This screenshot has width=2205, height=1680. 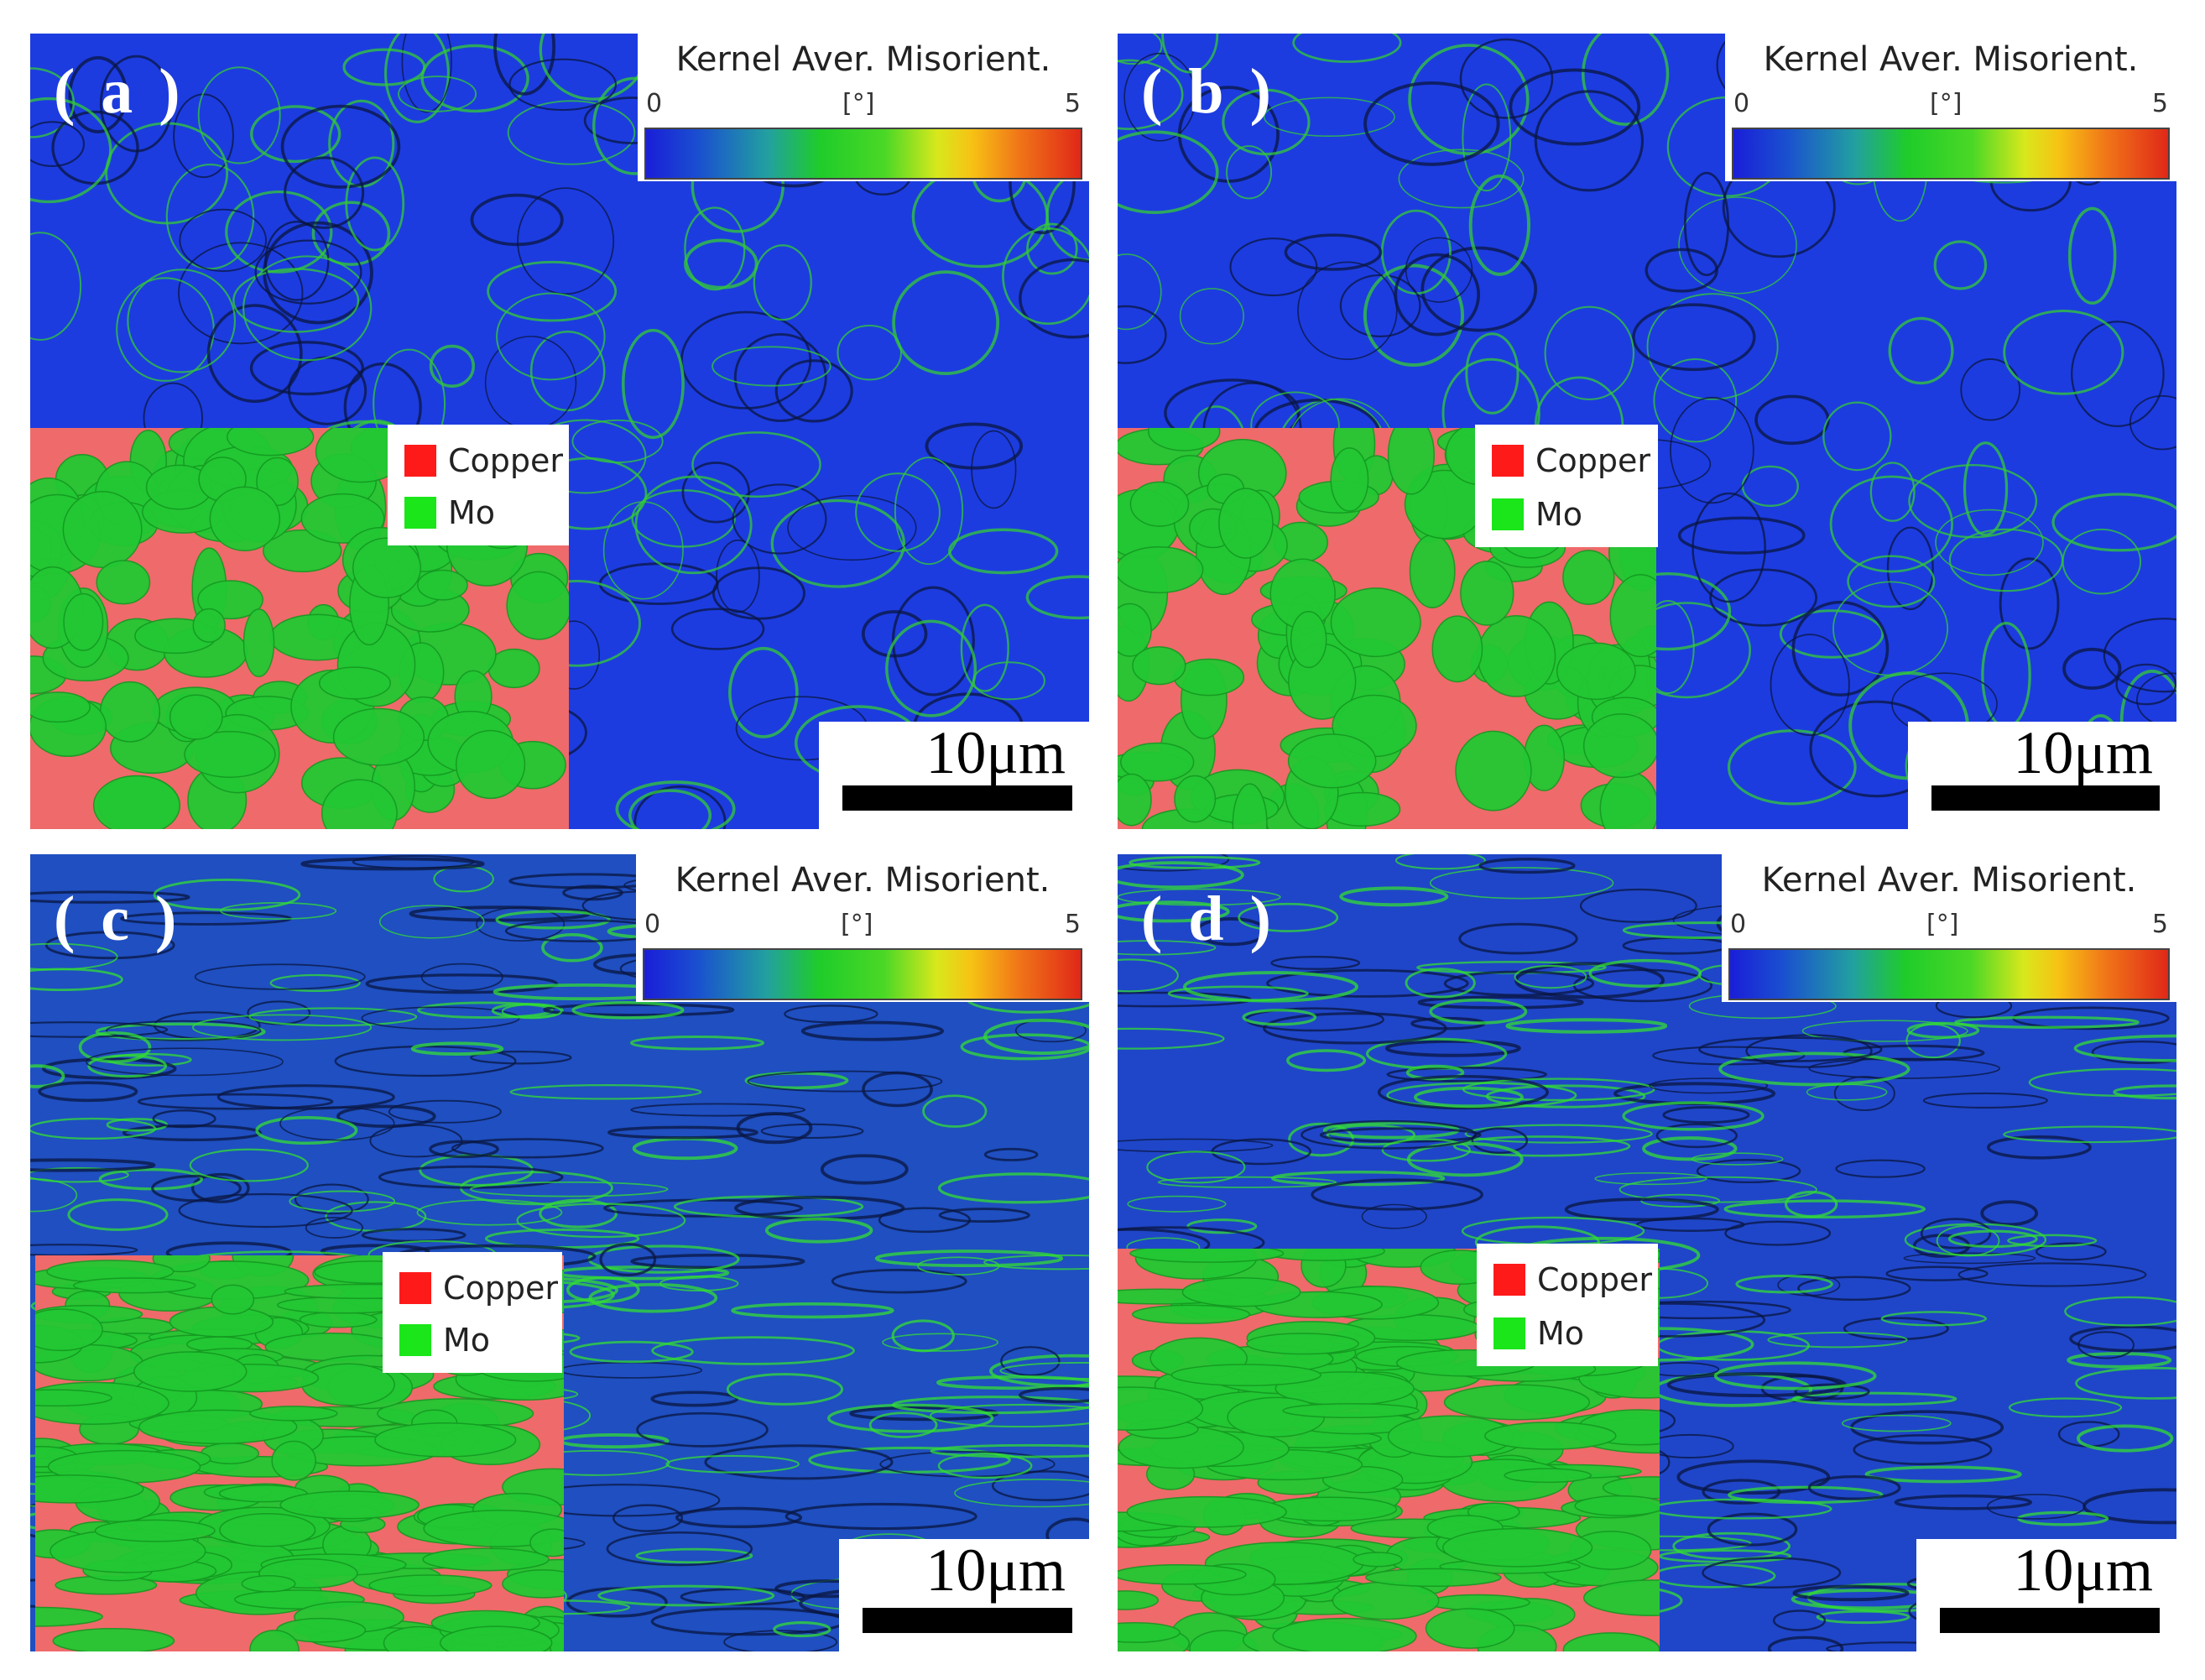 What do you see at coordinates (1568, 1305) in the screenshot?
I see `phase-legend-d: Copper Mo` at bounding box center [1568, 1305].